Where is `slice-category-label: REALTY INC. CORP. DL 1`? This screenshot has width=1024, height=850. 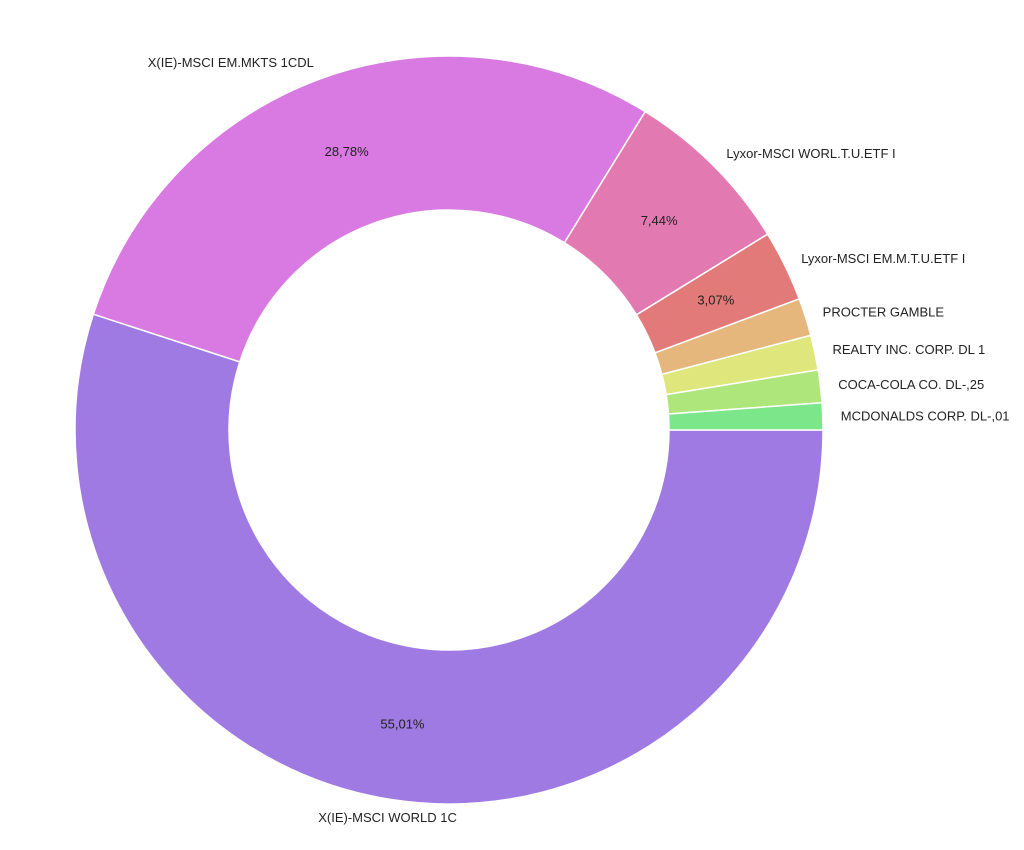 slice-category-label: REALTY INC. CORP. DL 1 is located at coordinates (909, 349).